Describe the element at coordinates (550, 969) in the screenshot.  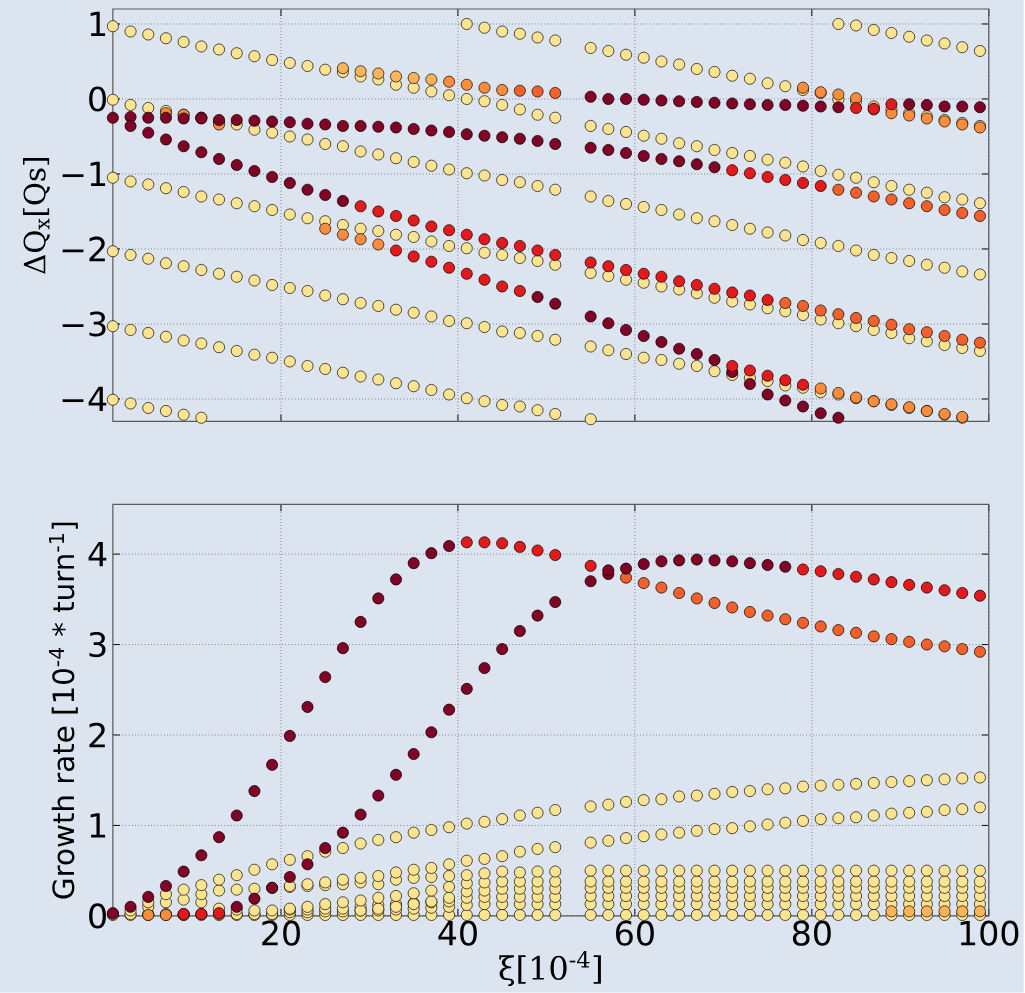
I see `x-axis-title: ξ[10$^{-4}$]` at that location.